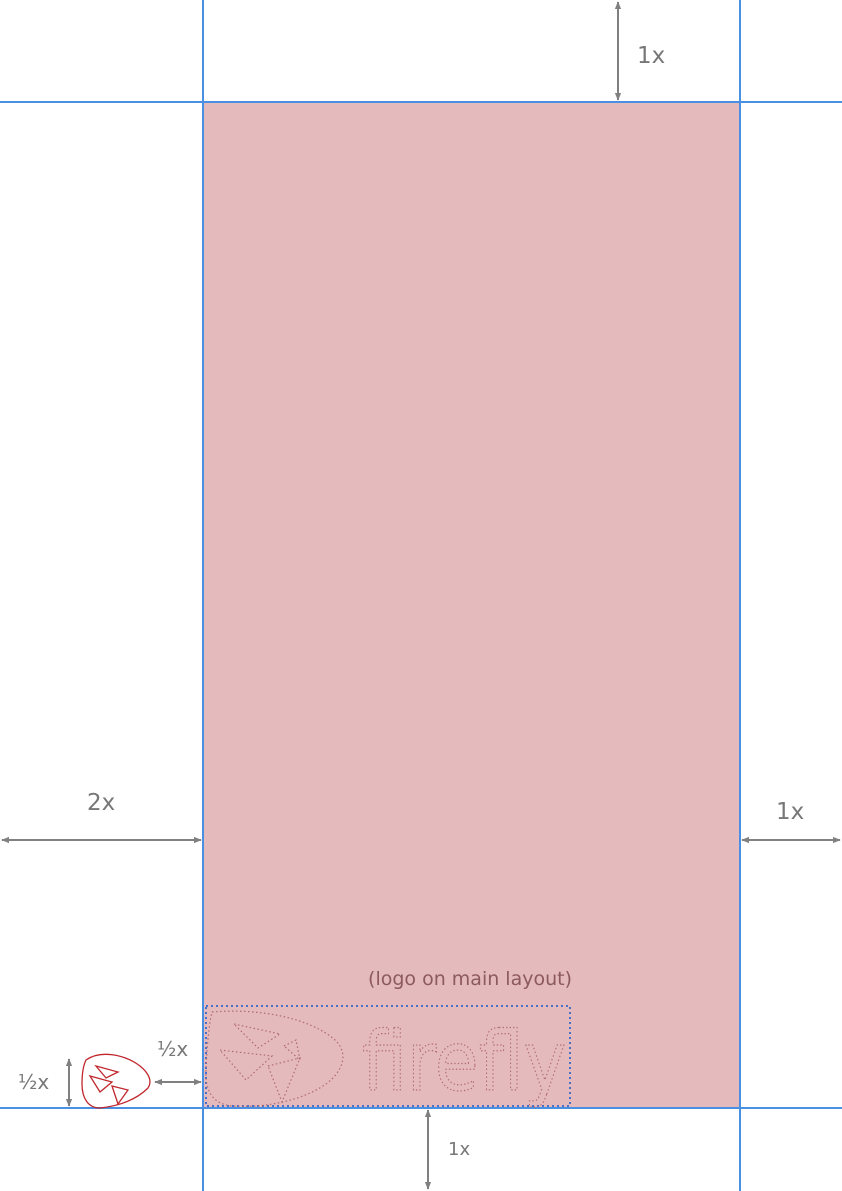 Image resolution: width=842 pixels, height=1191 pixels. What do you see at coordinates (459, 1149) in the screenshot?
I see `bottom-margin-label: 1x` at bounding box center [459, 1149].